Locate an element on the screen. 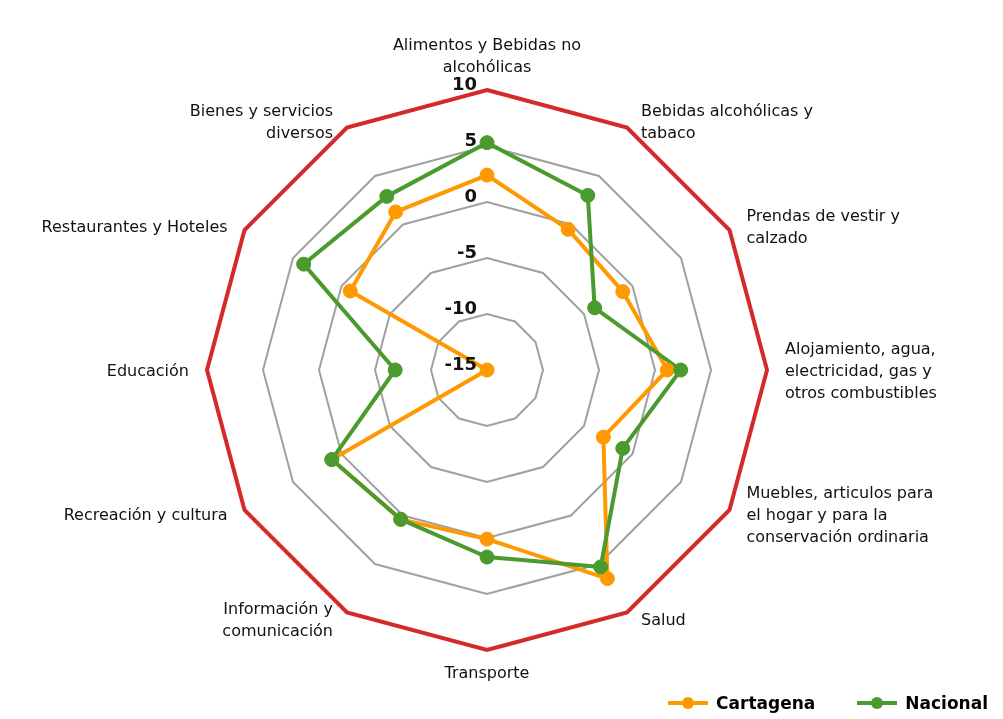 This screenshot has width=1003, height=719. spoke-label: Recreación y cultura is located at coordinates (145, 514).